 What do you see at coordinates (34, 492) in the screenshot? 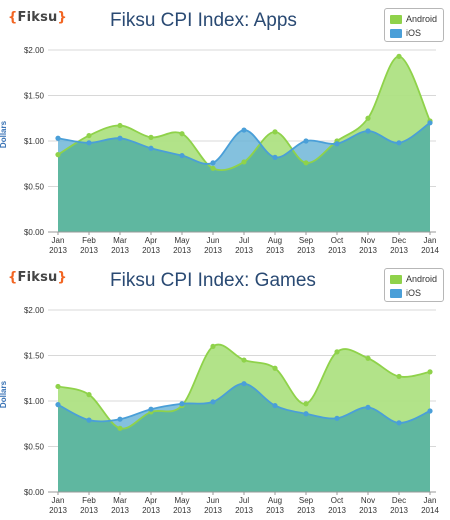
I see `y-tick-label: $0.00` at bounding box center [34, 492].